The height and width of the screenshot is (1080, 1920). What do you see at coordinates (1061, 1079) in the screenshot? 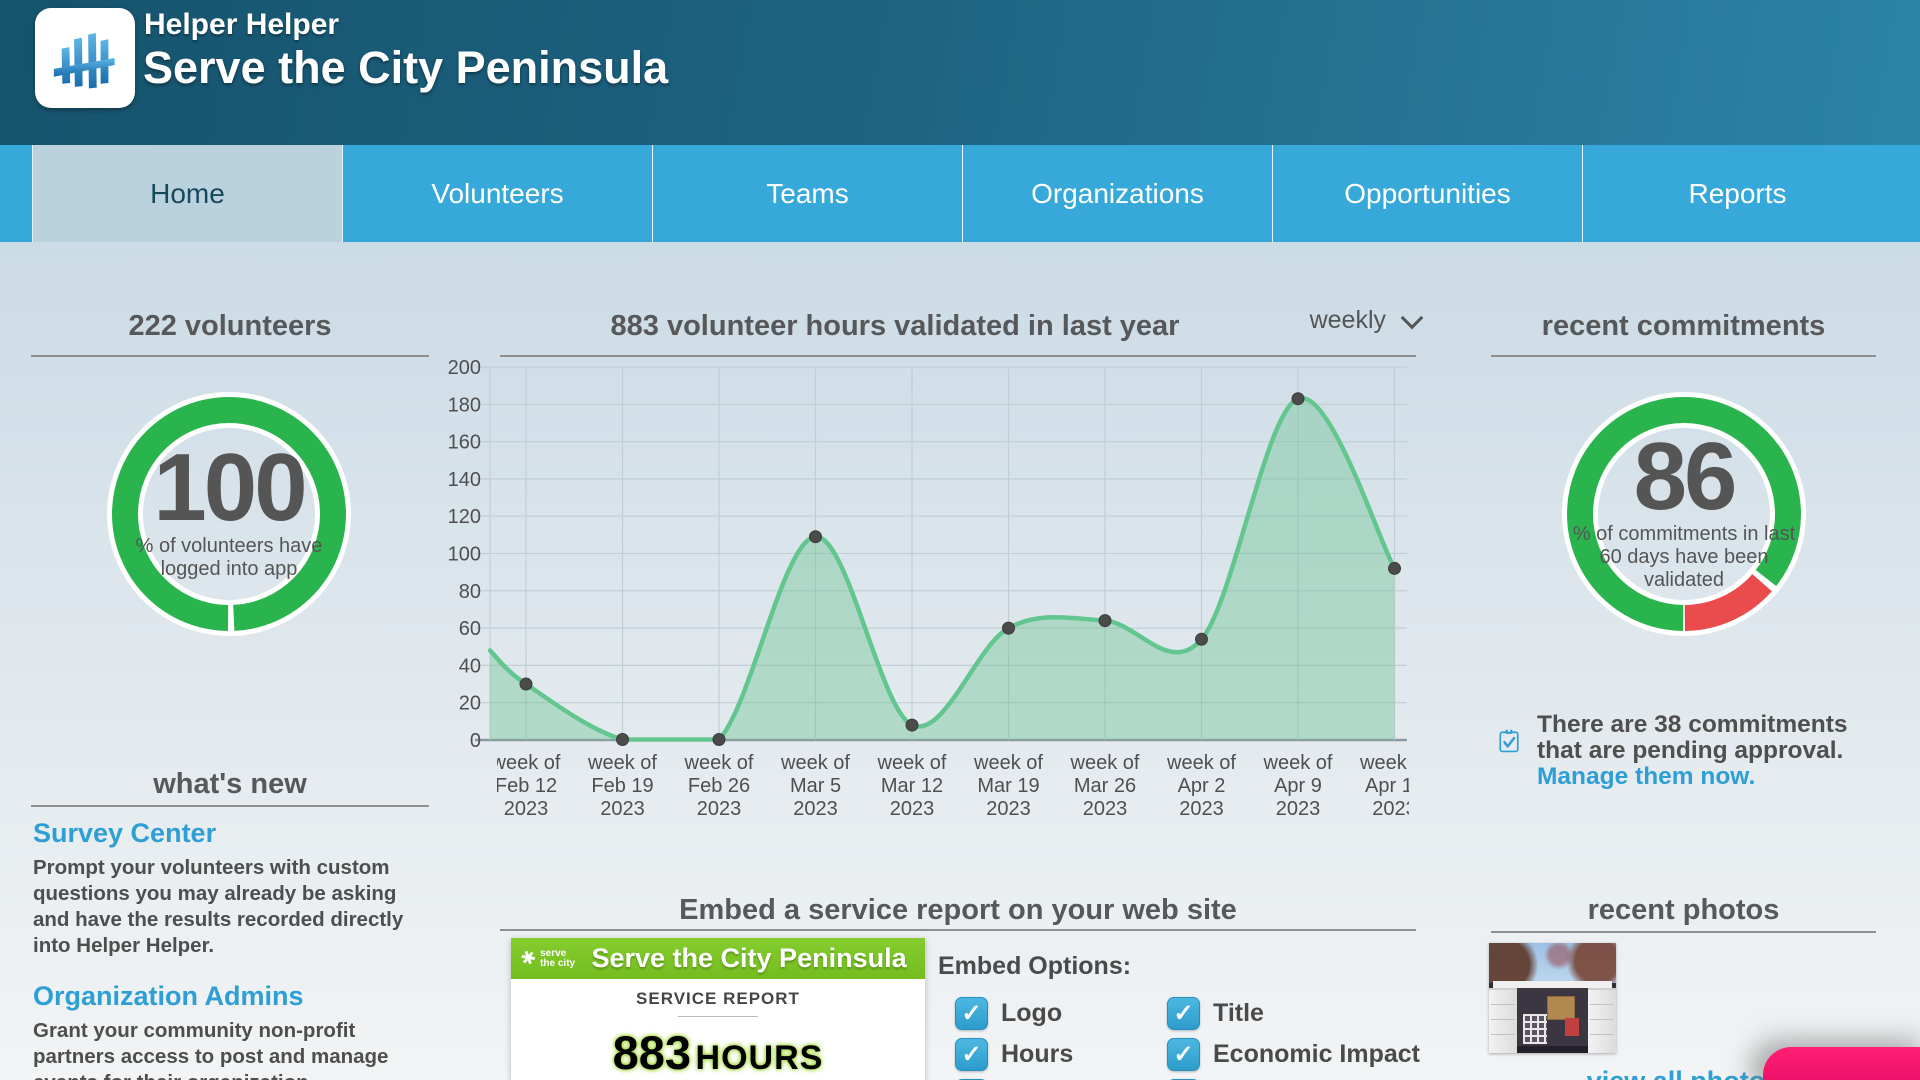
I see `embed-option-extra-4: ✓` at bounding box center [1061, 1079].